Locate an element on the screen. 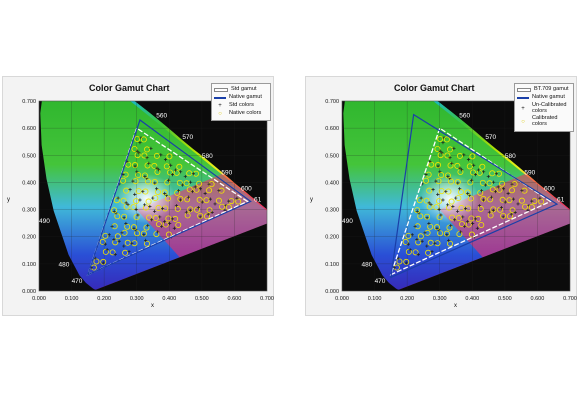 The image size is (580, 400). y-tick-label: 0.600 is located at coordinates (29, 129).